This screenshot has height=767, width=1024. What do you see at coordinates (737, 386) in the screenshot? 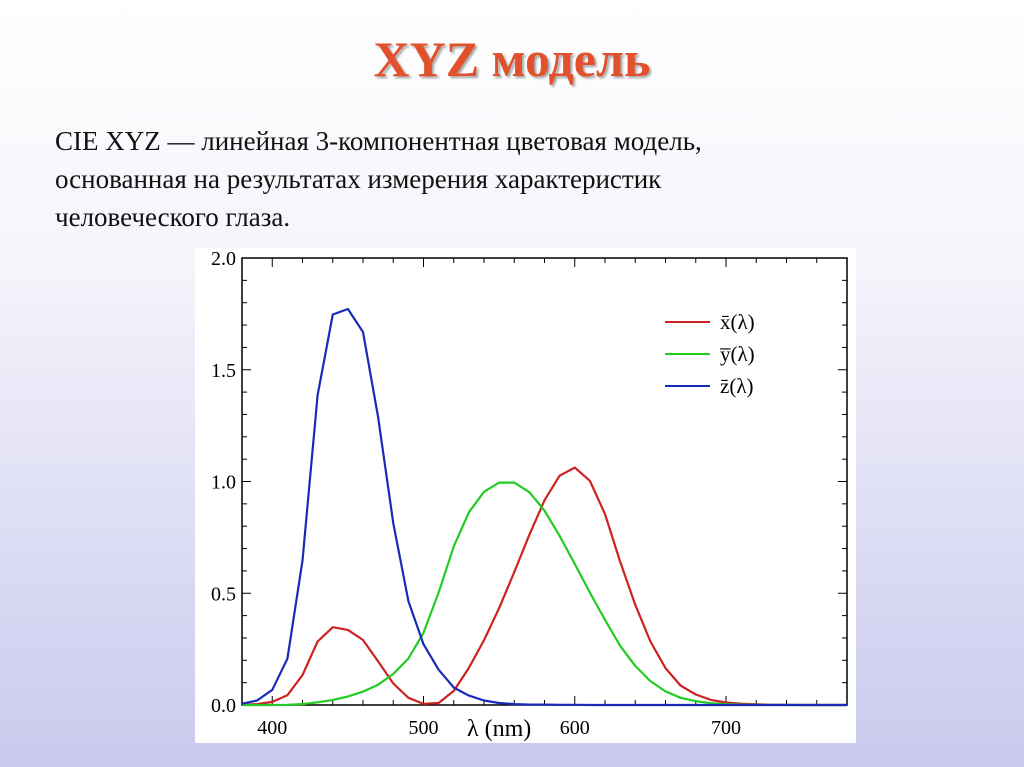
I see `legend-label-3: z̄(λ)` at bounding box center [737, 386].